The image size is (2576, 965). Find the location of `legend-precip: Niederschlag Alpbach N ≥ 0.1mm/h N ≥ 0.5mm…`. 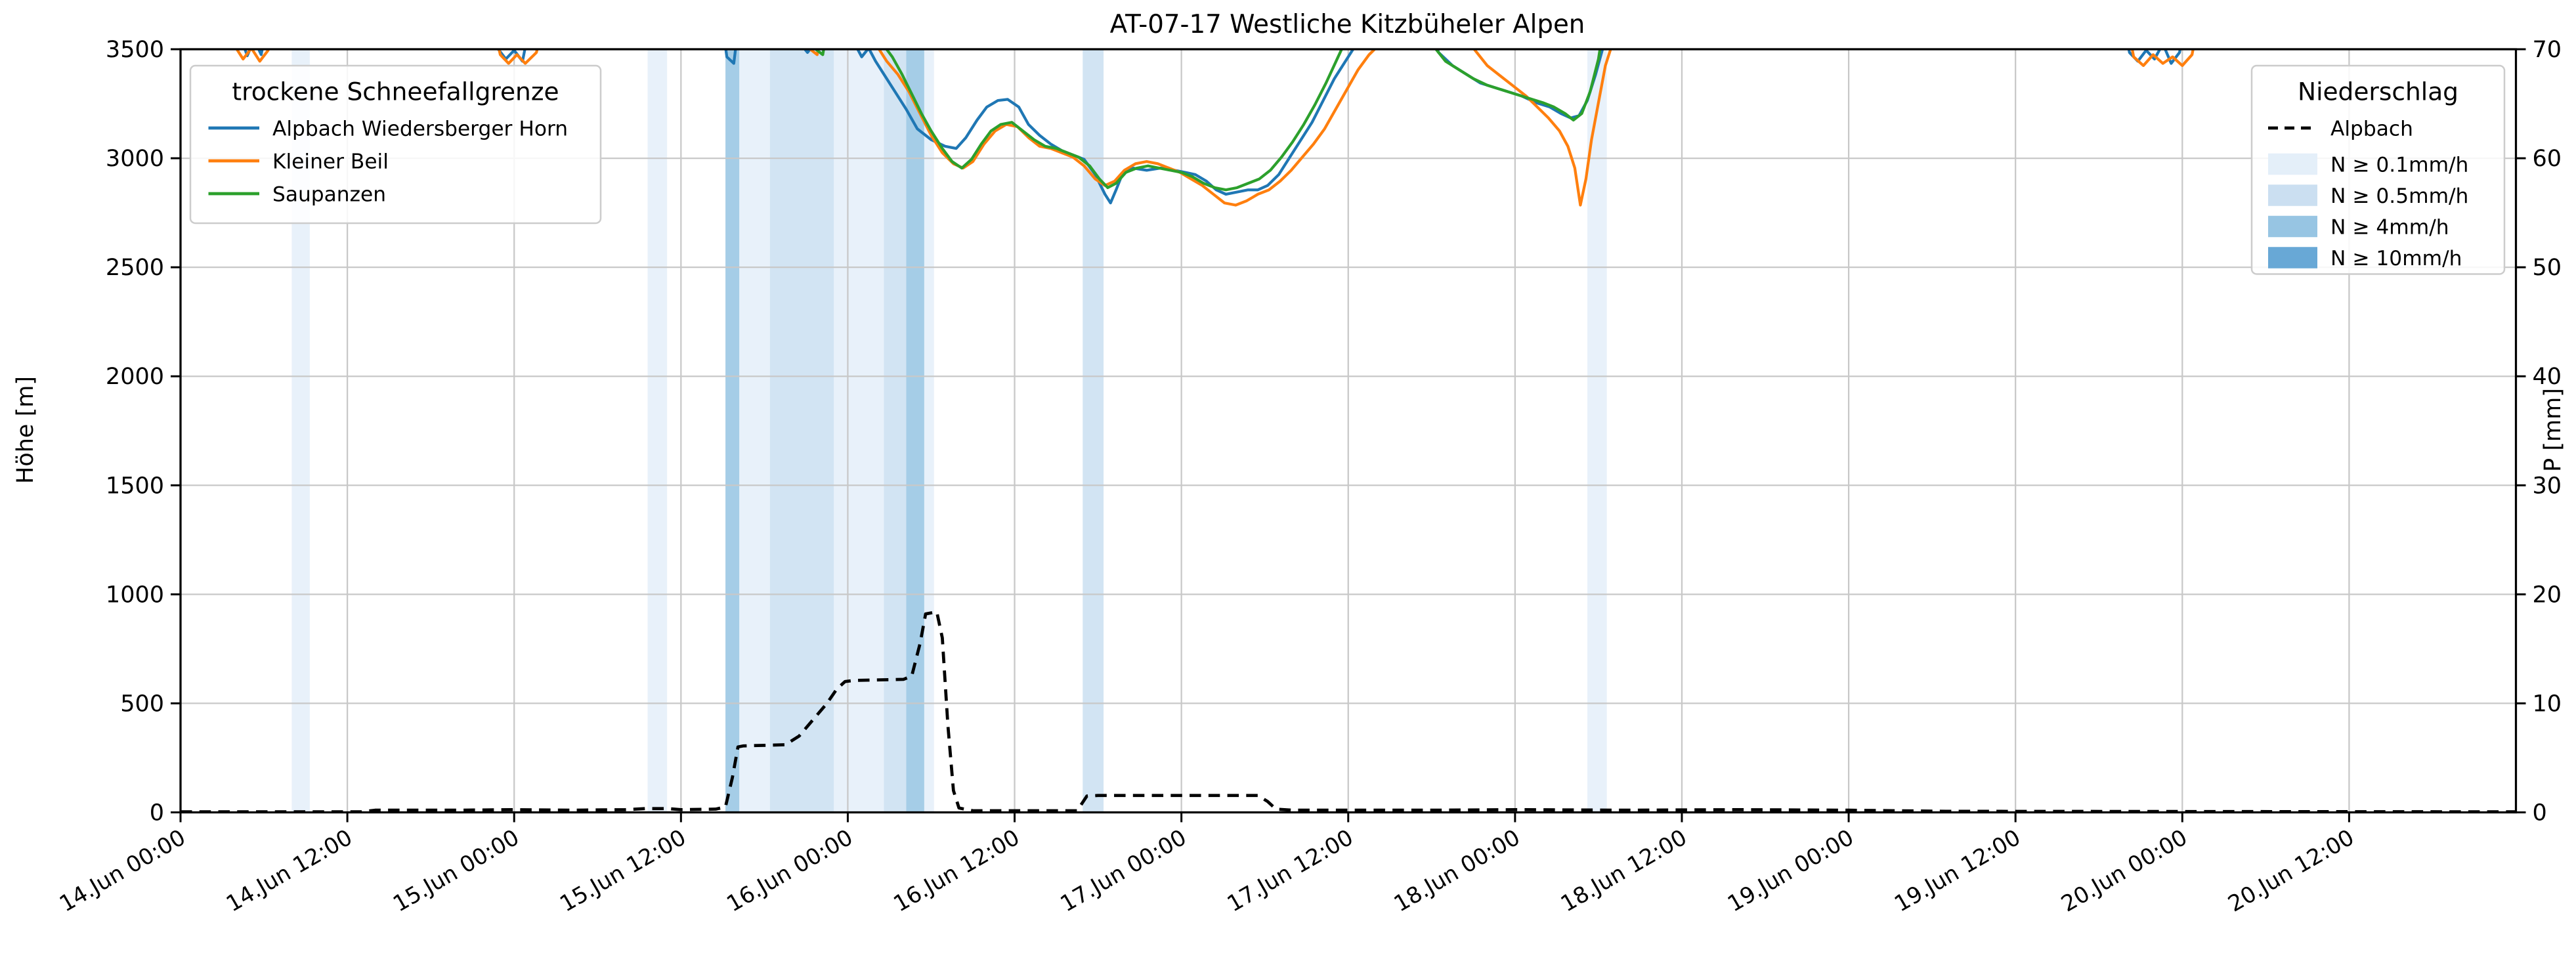

legend-precip: Niederschlag Alpbach N ≥ 0.1mm/h N ≥ 0.5mm… is located at coordinates (2378, 169).